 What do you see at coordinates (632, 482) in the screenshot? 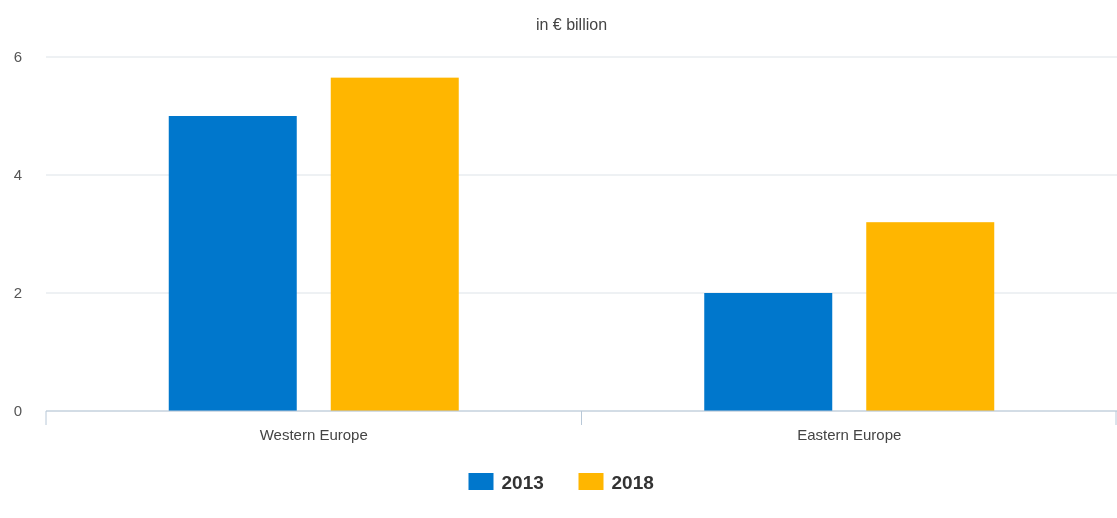
I see `legend-label: 2018` at bounding box center [632, 482].